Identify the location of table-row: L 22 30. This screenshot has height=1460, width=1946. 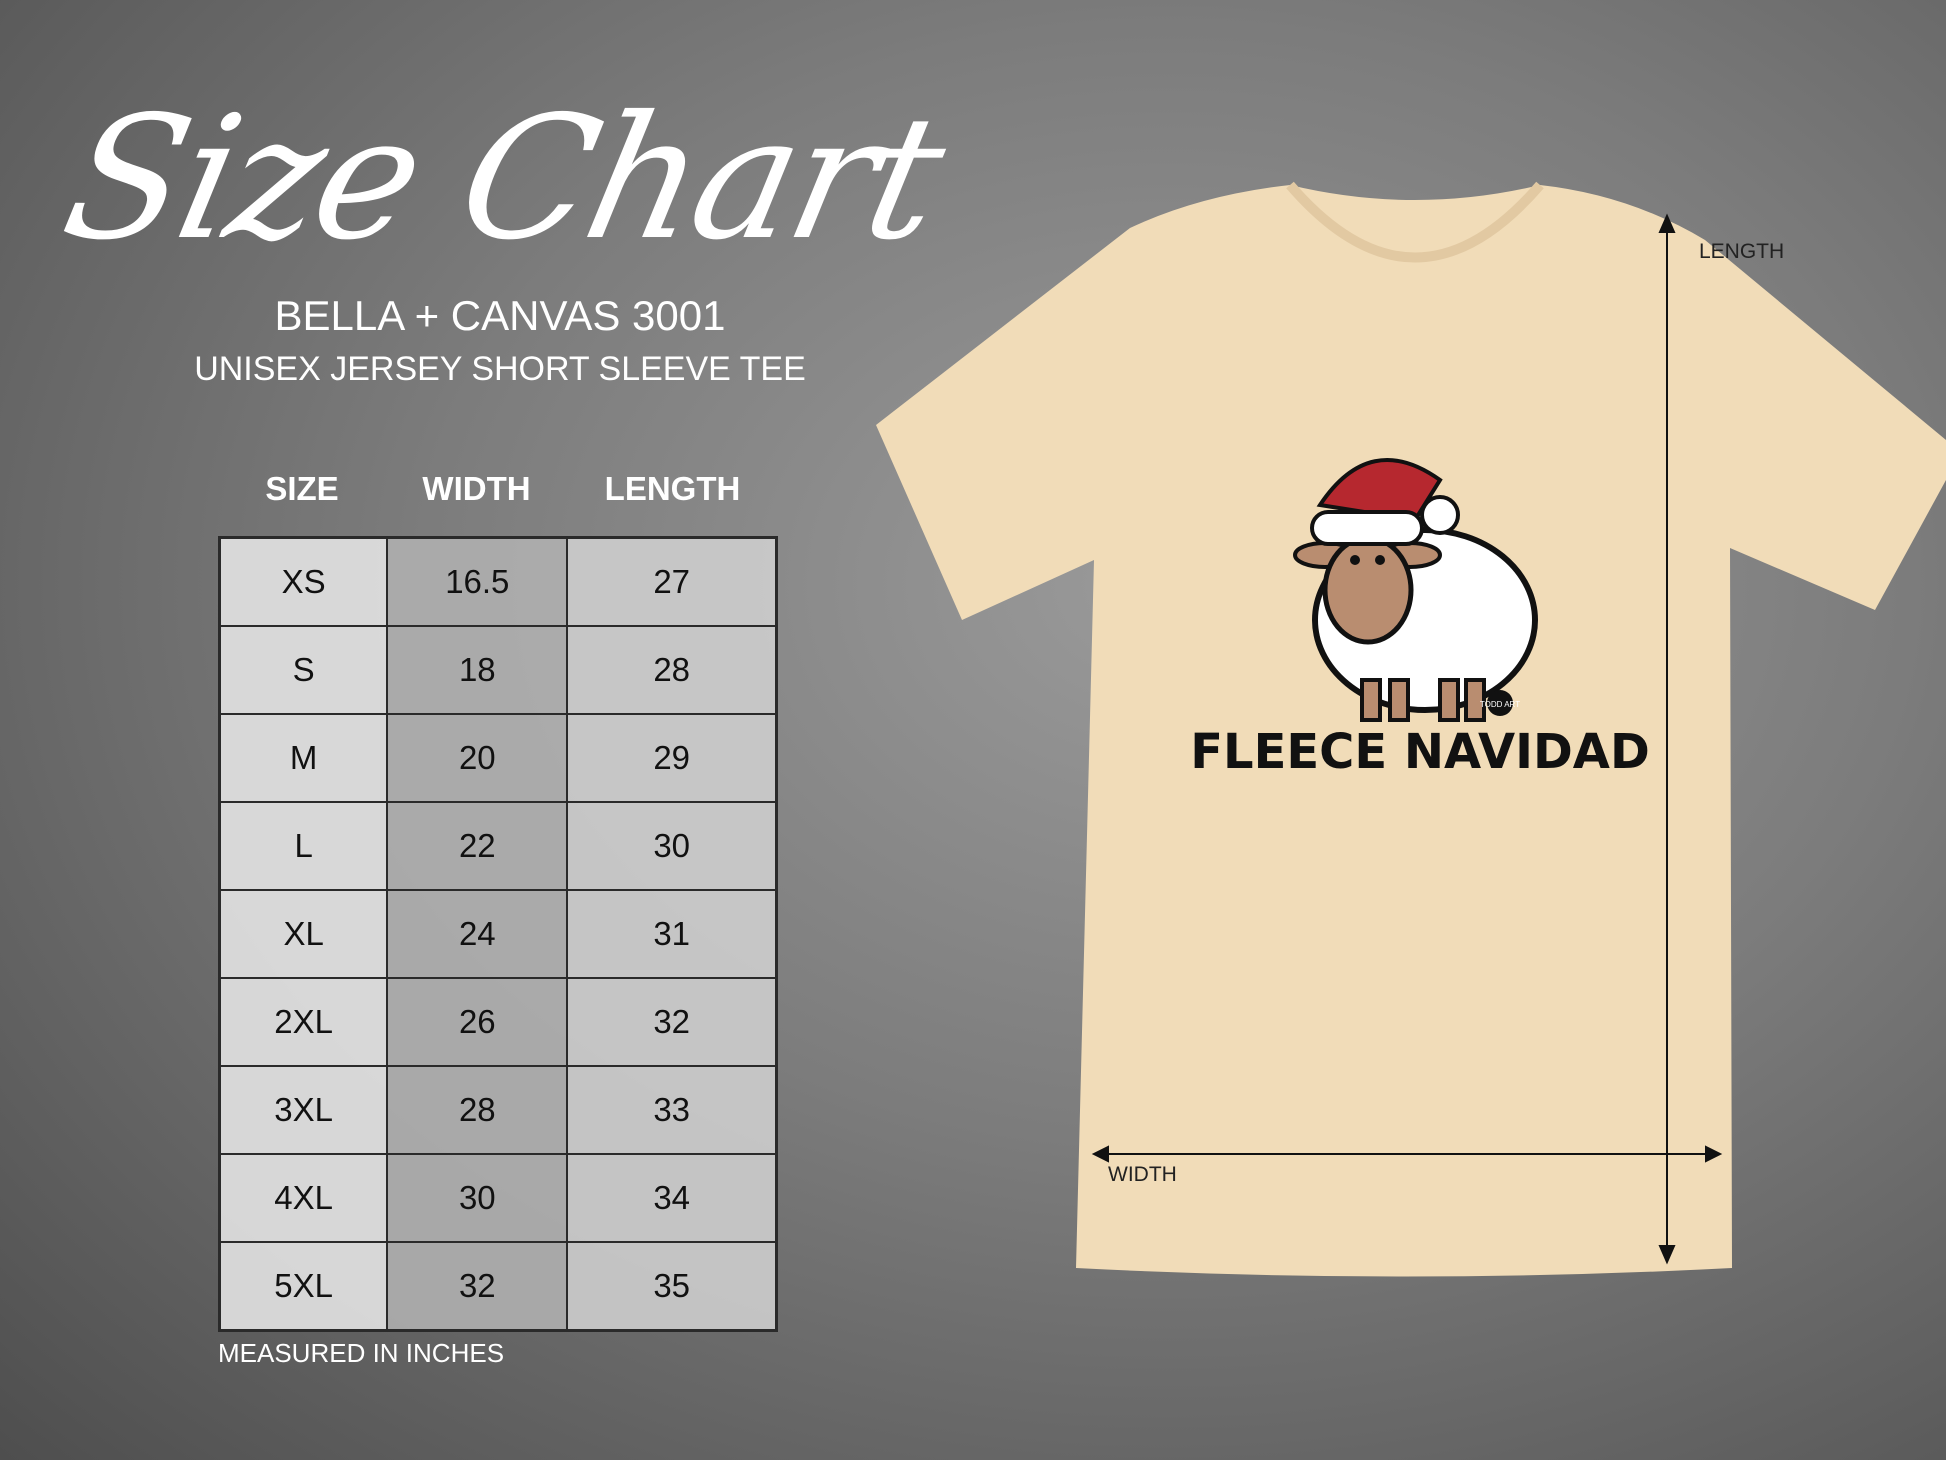
(498, 846).